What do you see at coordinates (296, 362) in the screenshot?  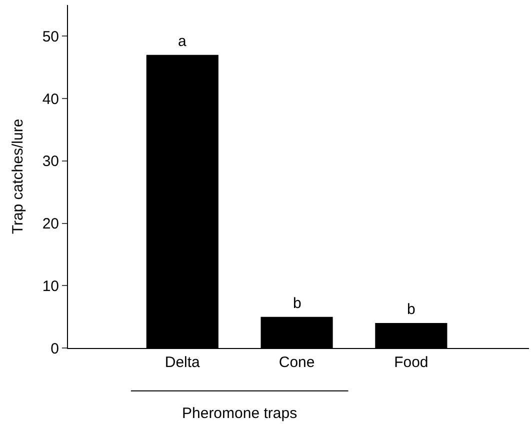 I see `x-tick-label: Cone` at bounding box center [296, 362].